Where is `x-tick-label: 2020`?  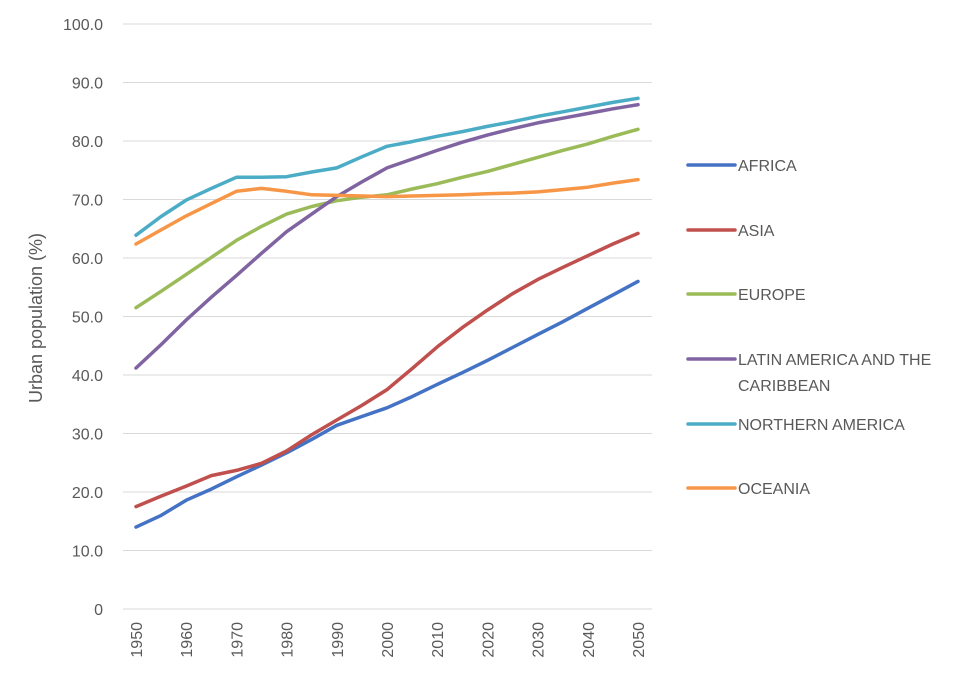
x-tick-label: 2020 is located at coordinates (488, 640).